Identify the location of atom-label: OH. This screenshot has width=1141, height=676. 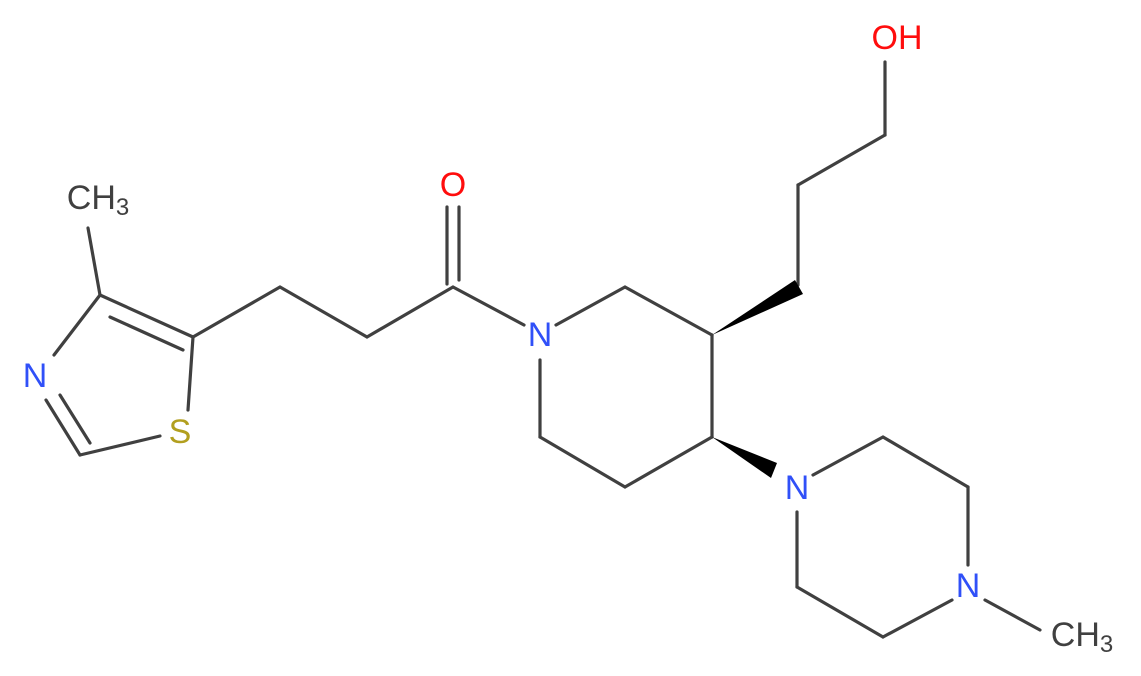
(897, 38).